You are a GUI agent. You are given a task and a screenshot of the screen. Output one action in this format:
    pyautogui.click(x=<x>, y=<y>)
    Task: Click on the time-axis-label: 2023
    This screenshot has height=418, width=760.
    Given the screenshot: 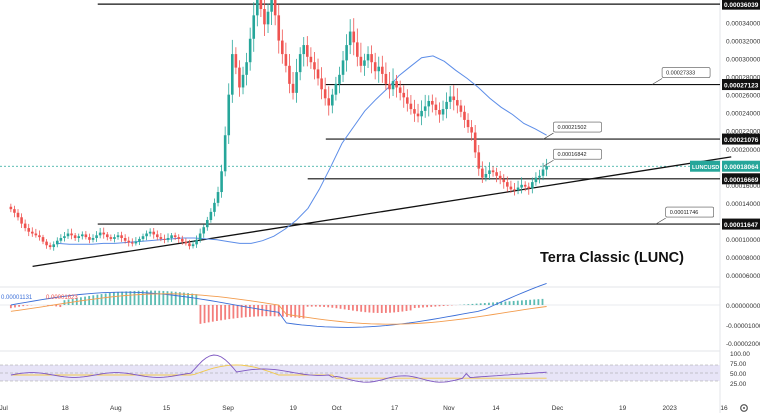 What is the action you would take?
    pyautogui.click(x=669, y=408)
    